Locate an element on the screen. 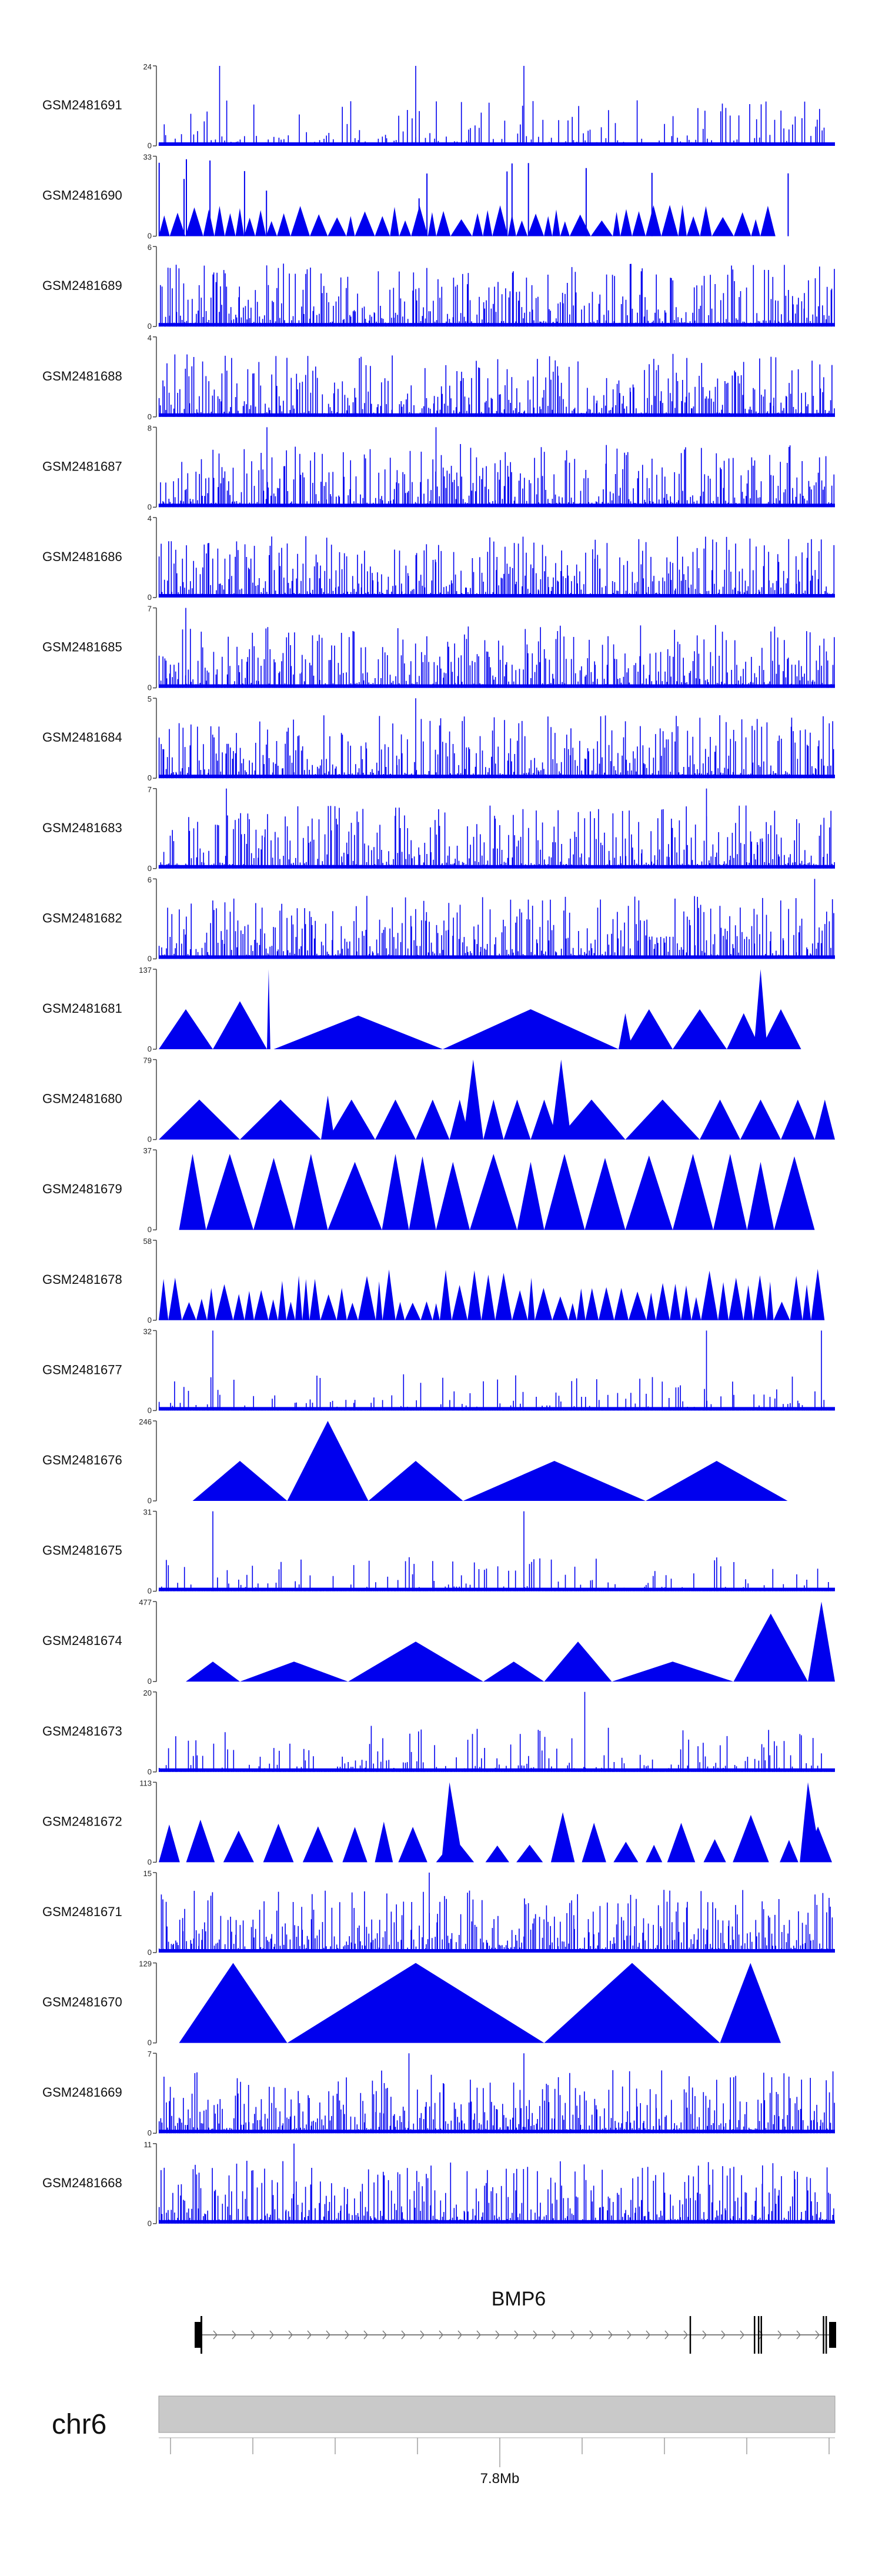 The height and width of the screenshot is (2576, 882). track-label: GSM2481668 is located at coordinates (82, 2182).